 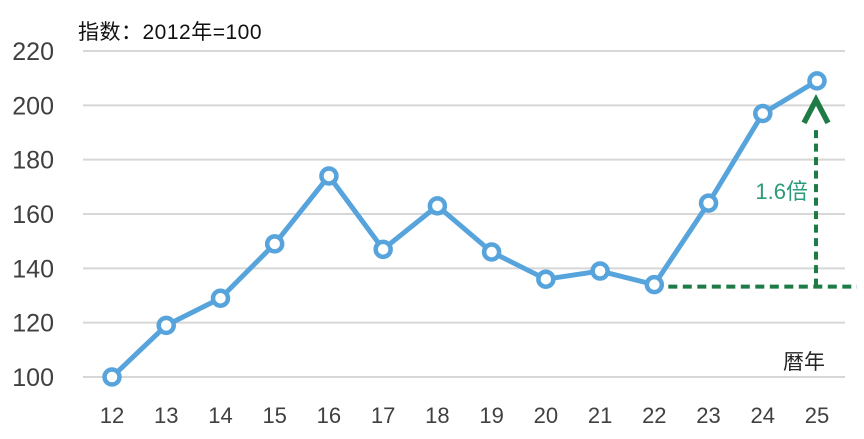 I want to click on y-tick-label-220: 220, so click(x=33, y=52).